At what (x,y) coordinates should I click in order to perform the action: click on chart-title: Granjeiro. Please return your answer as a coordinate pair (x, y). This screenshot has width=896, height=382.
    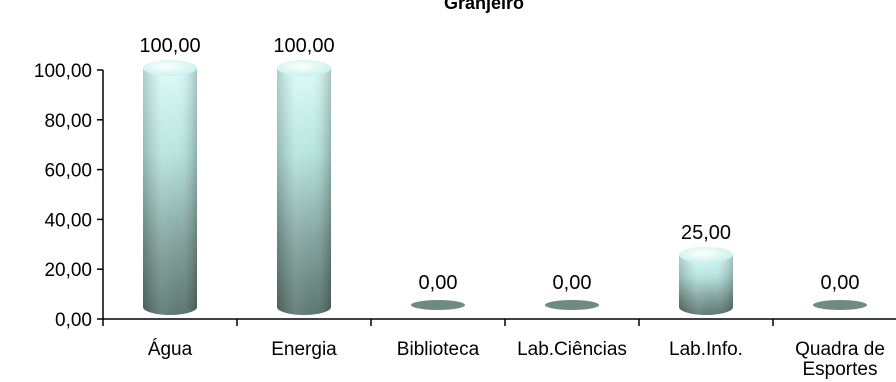
    Looking at the image, I should click on (484, 6).